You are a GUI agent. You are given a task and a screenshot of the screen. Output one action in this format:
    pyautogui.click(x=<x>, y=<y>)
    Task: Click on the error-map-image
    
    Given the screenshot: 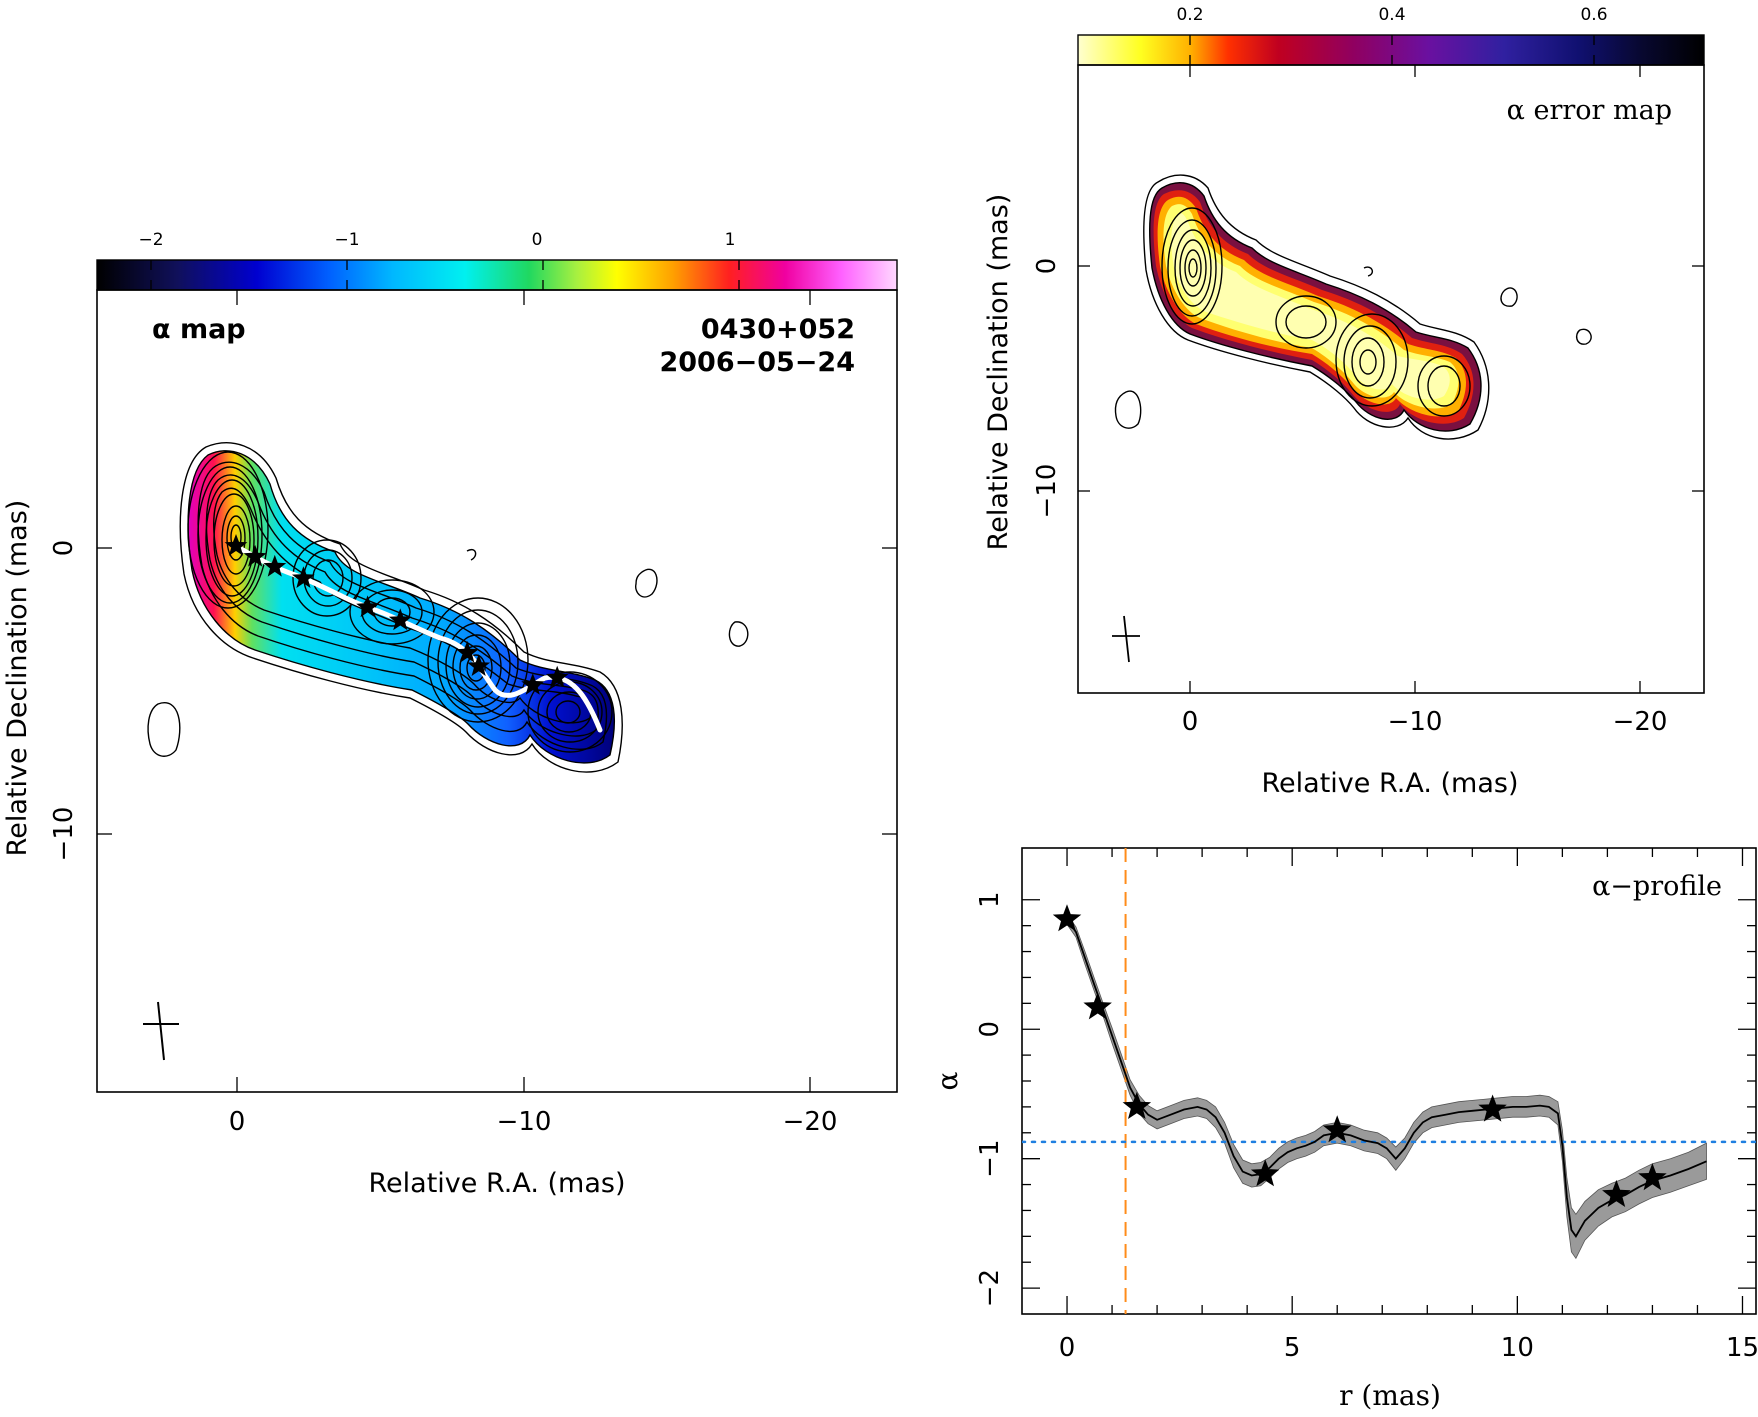 What is the action you would take?
    pyautogui.click(x=1353, y=307)
    